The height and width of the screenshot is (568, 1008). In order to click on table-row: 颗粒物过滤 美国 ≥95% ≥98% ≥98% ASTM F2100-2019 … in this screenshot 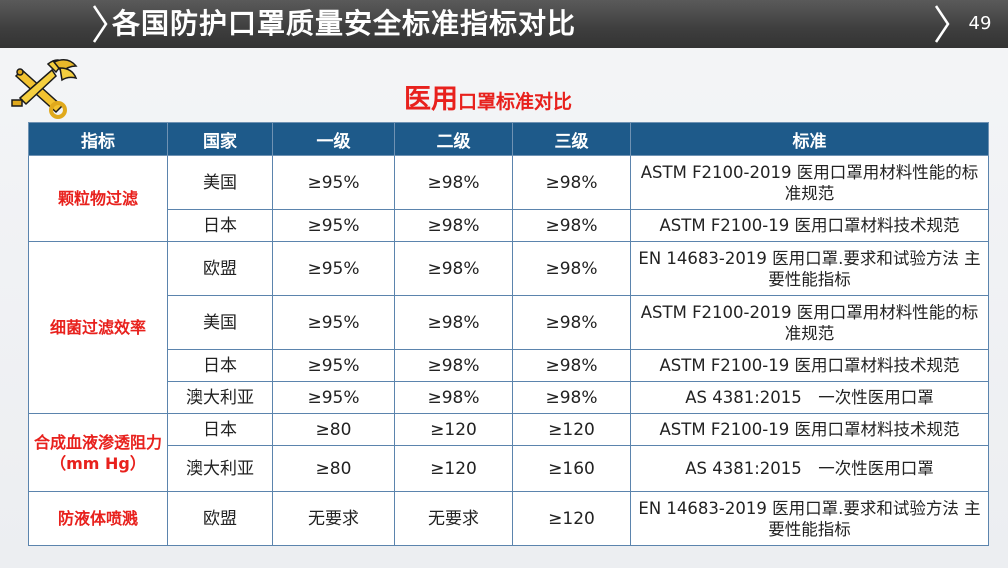, I will do `click(508, 198)`.